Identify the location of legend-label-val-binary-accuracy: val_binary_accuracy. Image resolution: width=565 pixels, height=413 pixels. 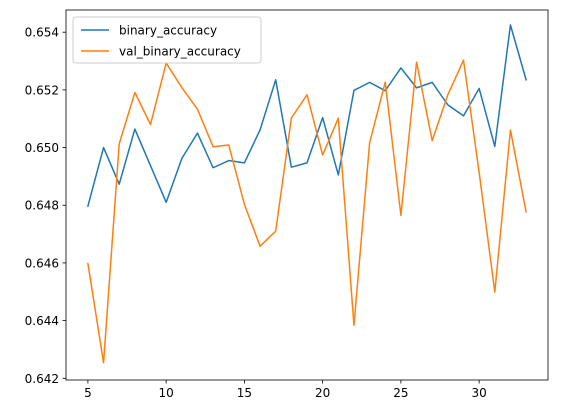
(180, 52).